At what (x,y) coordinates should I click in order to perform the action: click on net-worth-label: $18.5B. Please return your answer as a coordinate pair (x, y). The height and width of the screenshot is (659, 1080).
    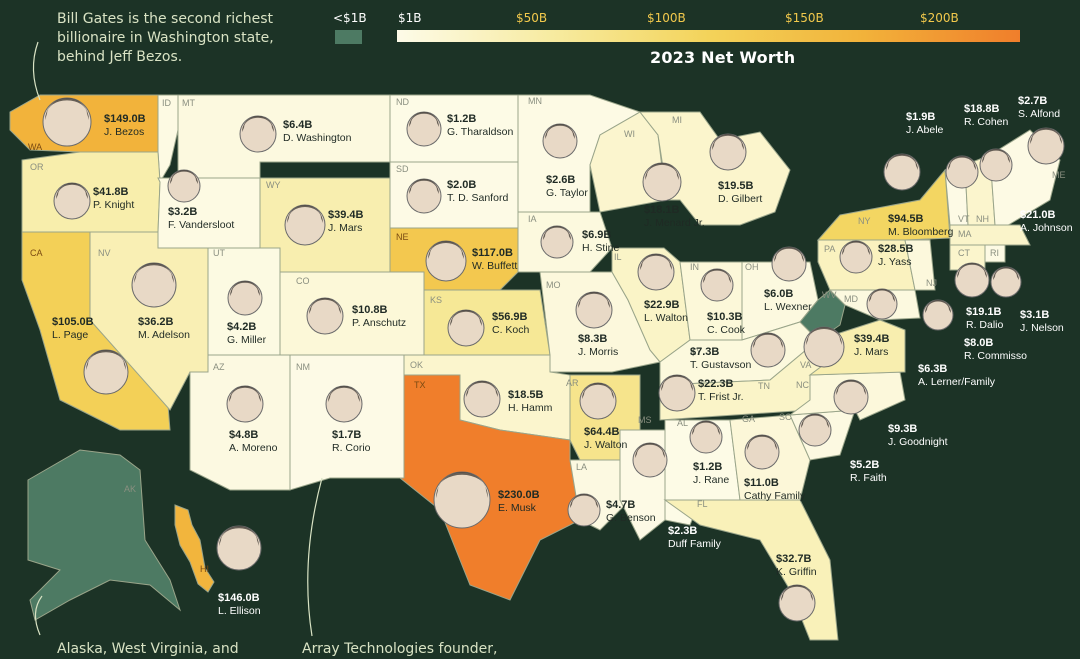
    Looking at the image, I should click on (526, 395).